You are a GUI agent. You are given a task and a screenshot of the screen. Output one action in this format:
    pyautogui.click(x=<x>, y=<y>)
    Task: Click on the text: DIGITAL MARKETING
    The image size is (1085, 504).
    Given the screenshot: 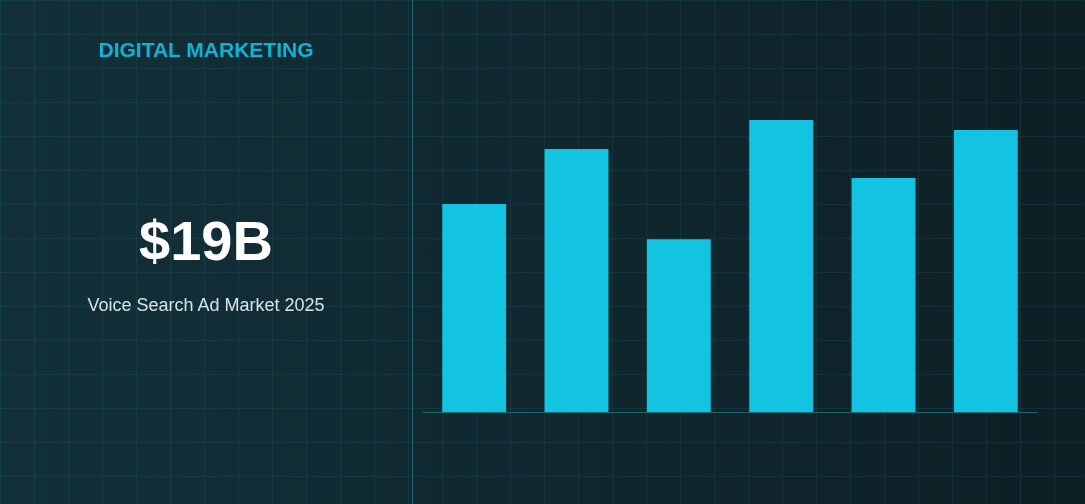 What is the action you would take?
    pyautogui.click(x=206, y=50)
    